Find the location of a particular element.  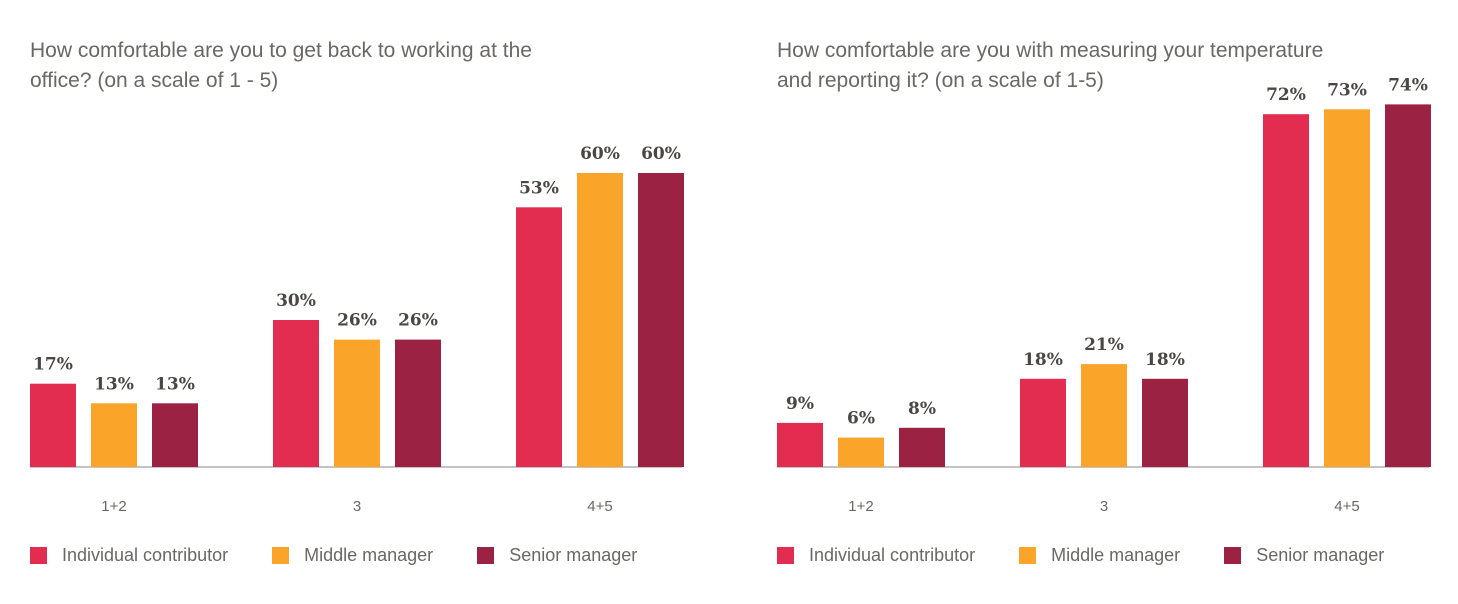

data-label: 21% is located at coordinates (1104, 345).